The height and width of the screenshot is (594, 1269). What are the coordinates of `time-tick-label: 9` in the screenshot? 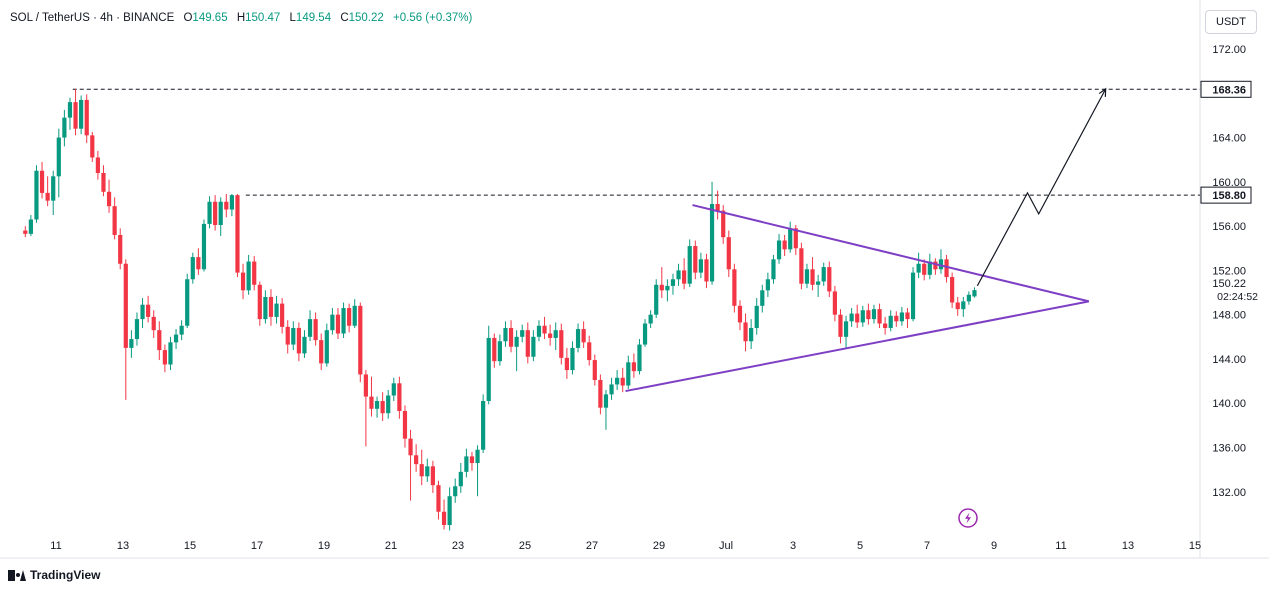 It's located at (994, 546).